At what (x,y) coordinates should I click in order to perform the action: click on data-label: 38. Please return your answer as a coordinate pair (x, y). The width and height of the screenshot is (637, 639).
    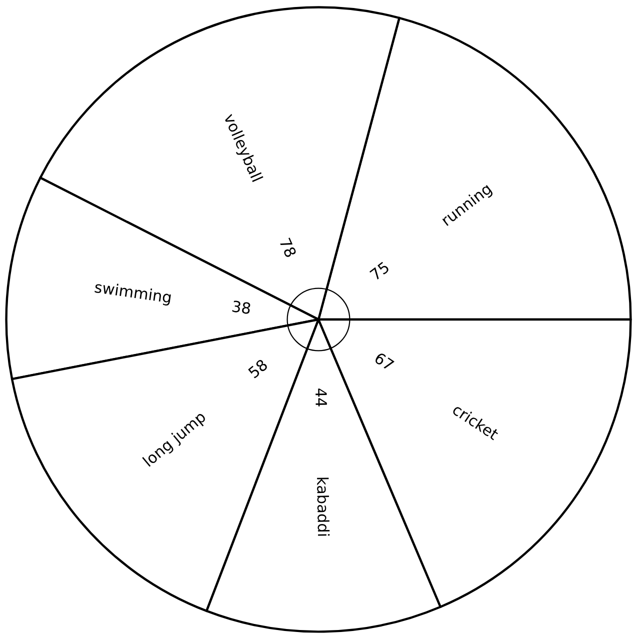
    Looking at the image, I should click on (241, 307).